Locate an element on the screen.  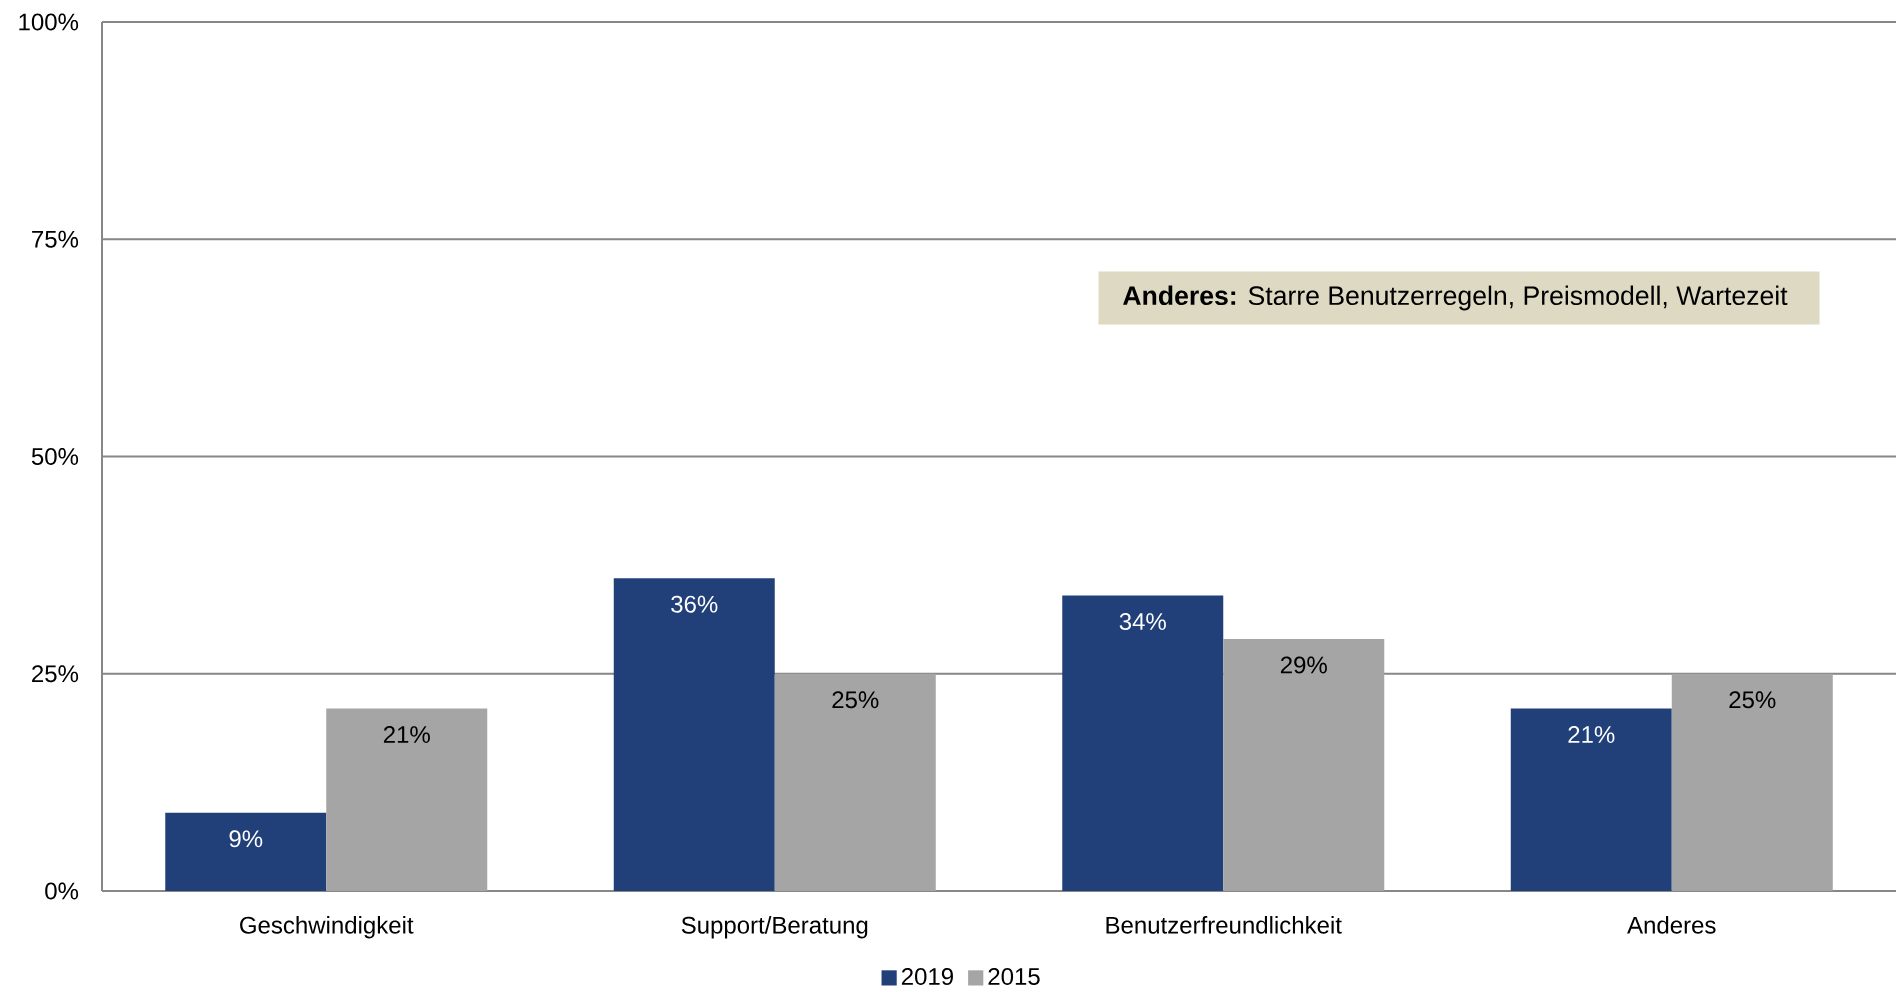
y-tick-label: 50% is located at coordinates (55, 456).